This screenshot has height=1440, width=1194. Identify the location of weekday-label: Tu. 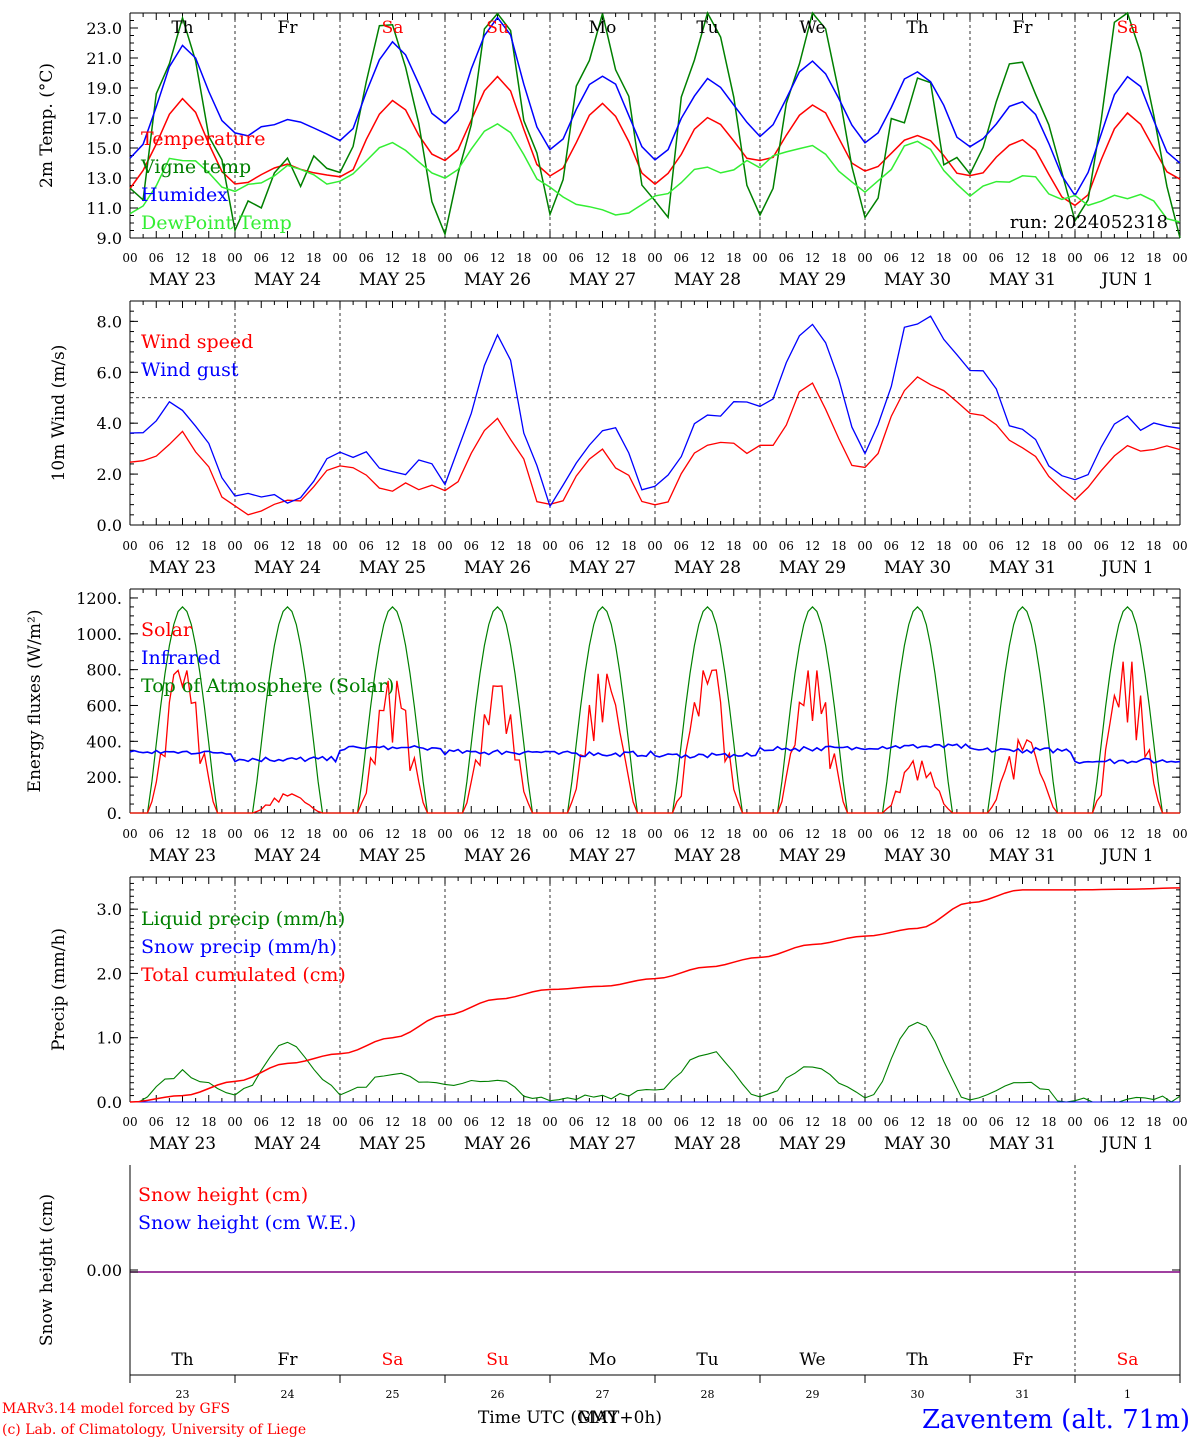
(707, 1360).